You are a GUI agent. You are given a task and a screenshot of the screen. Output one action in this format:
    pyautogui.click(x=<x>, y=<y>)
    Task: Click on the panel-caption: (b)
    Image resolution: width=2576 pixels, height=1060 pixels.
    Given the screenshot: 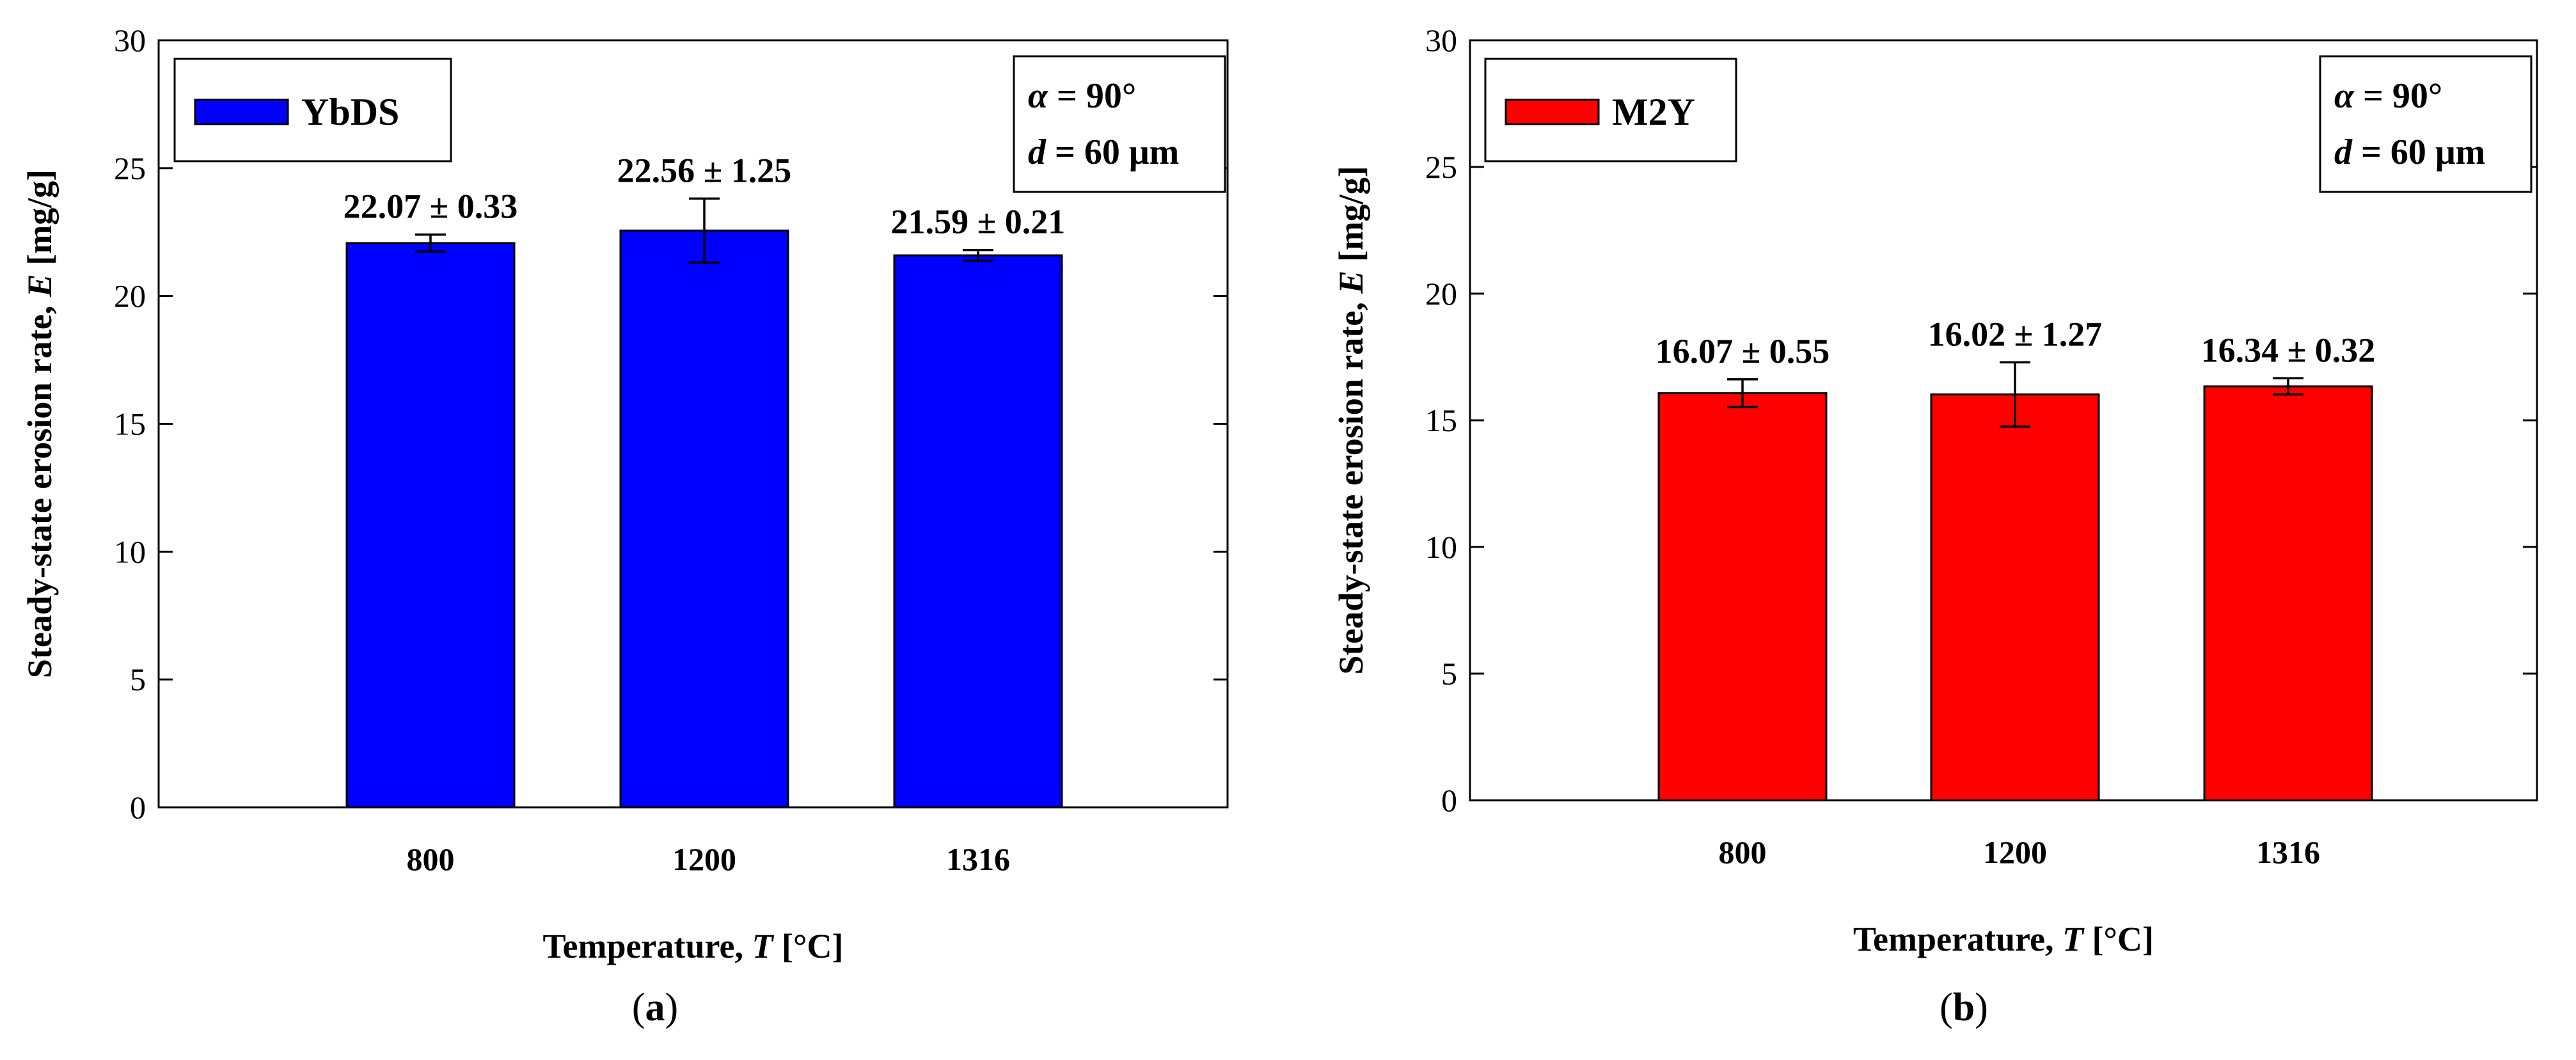 What is the action you would take?
    pyautogui.click(x=1964, y=1007)
    